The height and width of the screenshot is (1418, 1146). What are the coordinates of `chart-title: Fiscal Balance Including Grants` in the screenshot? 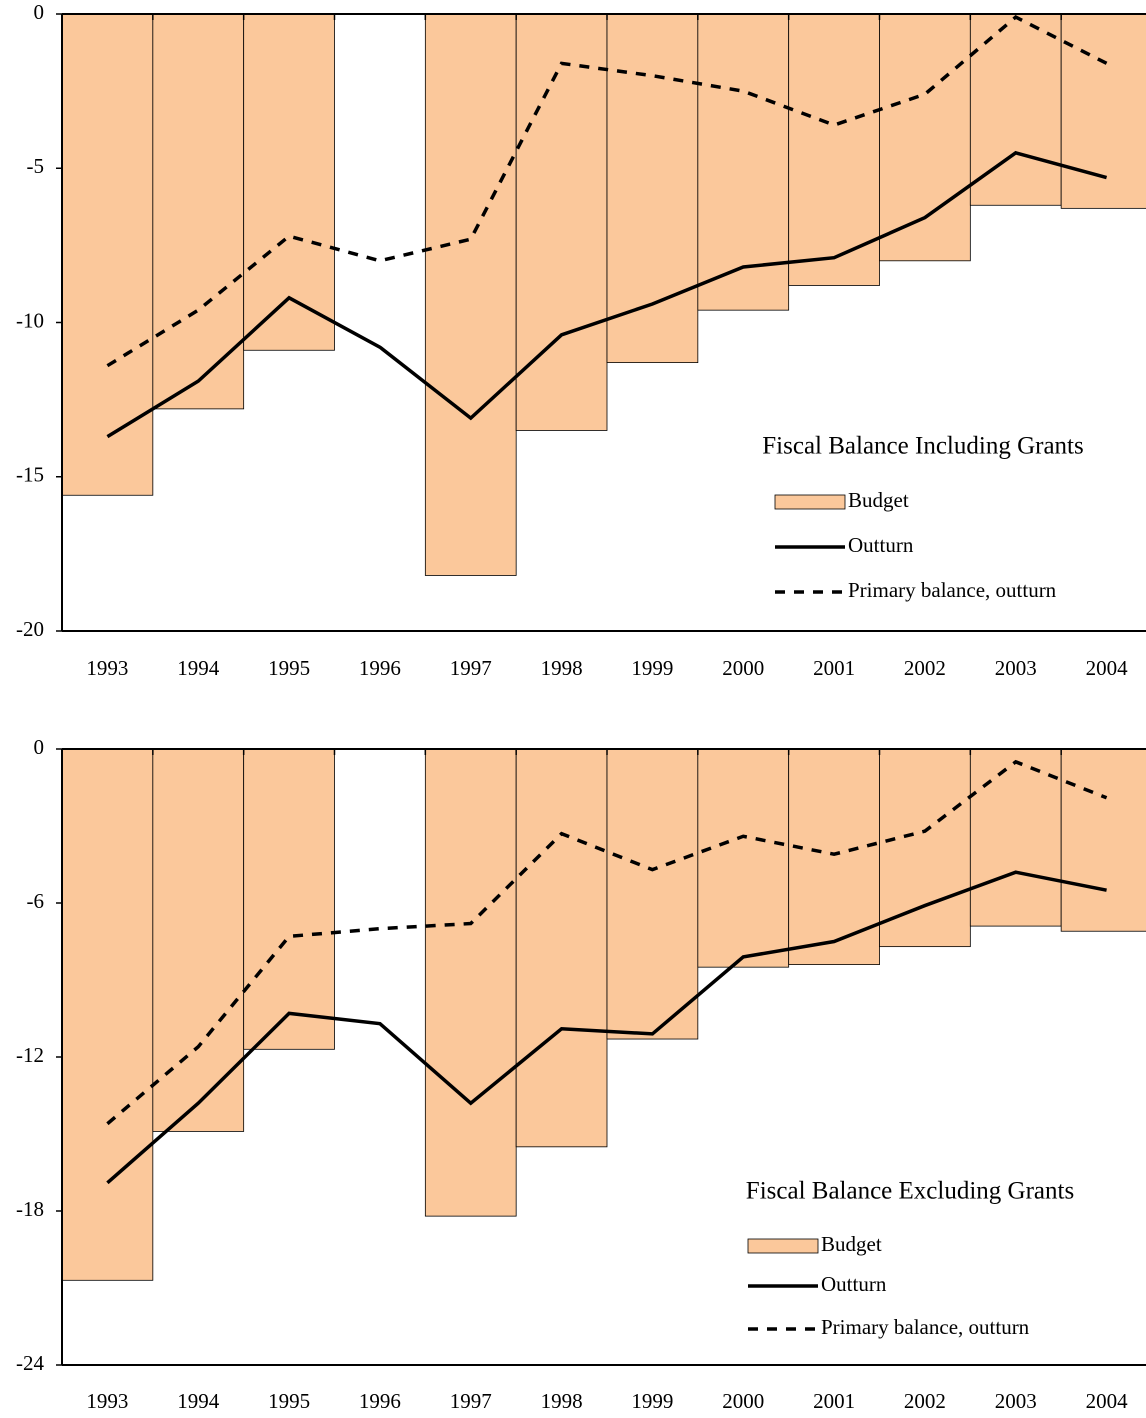 It's located at (922, 446).